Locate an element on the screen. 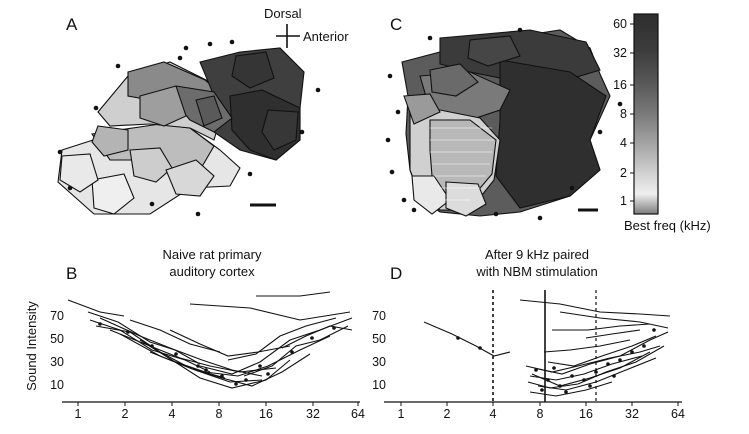 The image size is (749, 434). plot-d-x-tick: 8 is located at coordinates (540, 414).